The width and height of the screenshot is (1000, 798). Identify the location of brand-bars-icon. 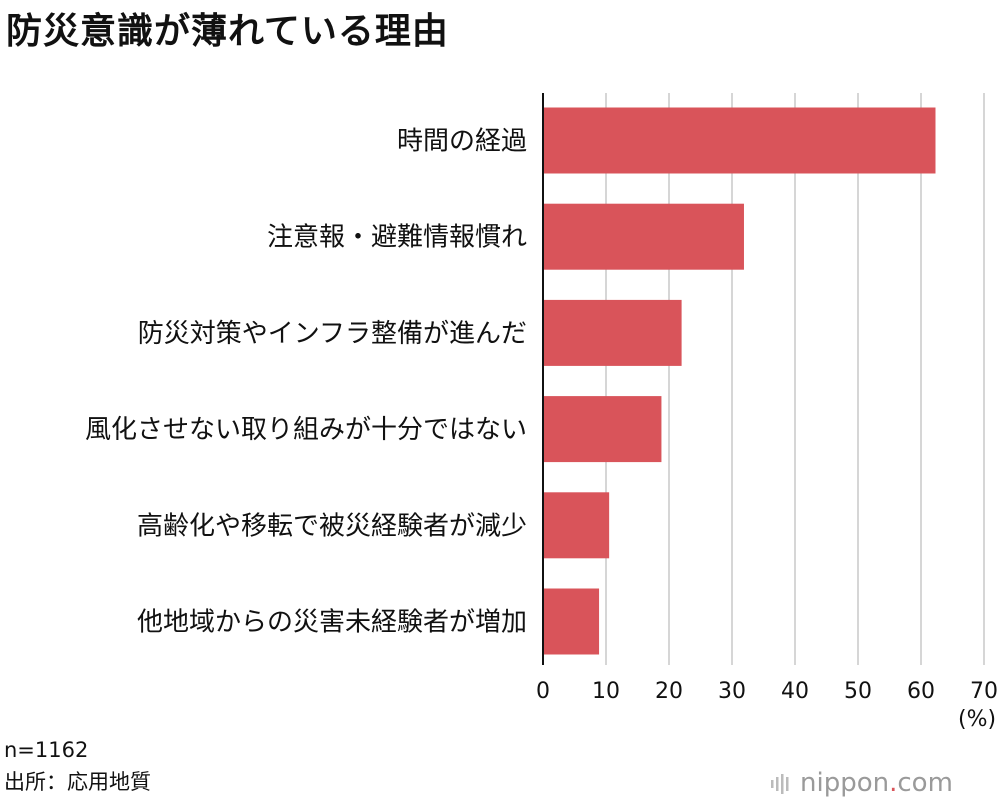
(780, 784).